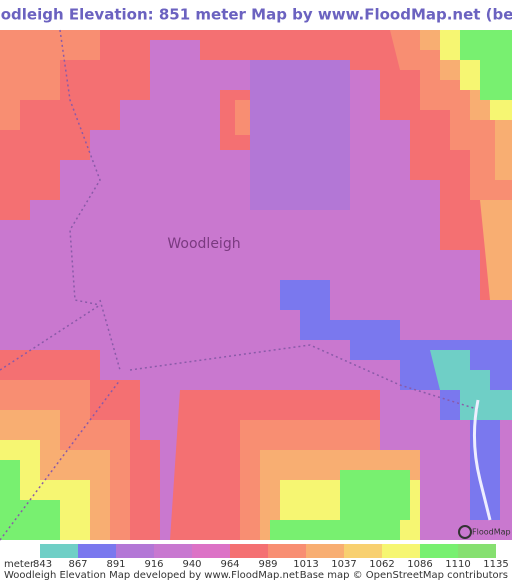 The height and width of the screenshot is (582, 512). I want to click on legend-value: 989, so click(267, 564).